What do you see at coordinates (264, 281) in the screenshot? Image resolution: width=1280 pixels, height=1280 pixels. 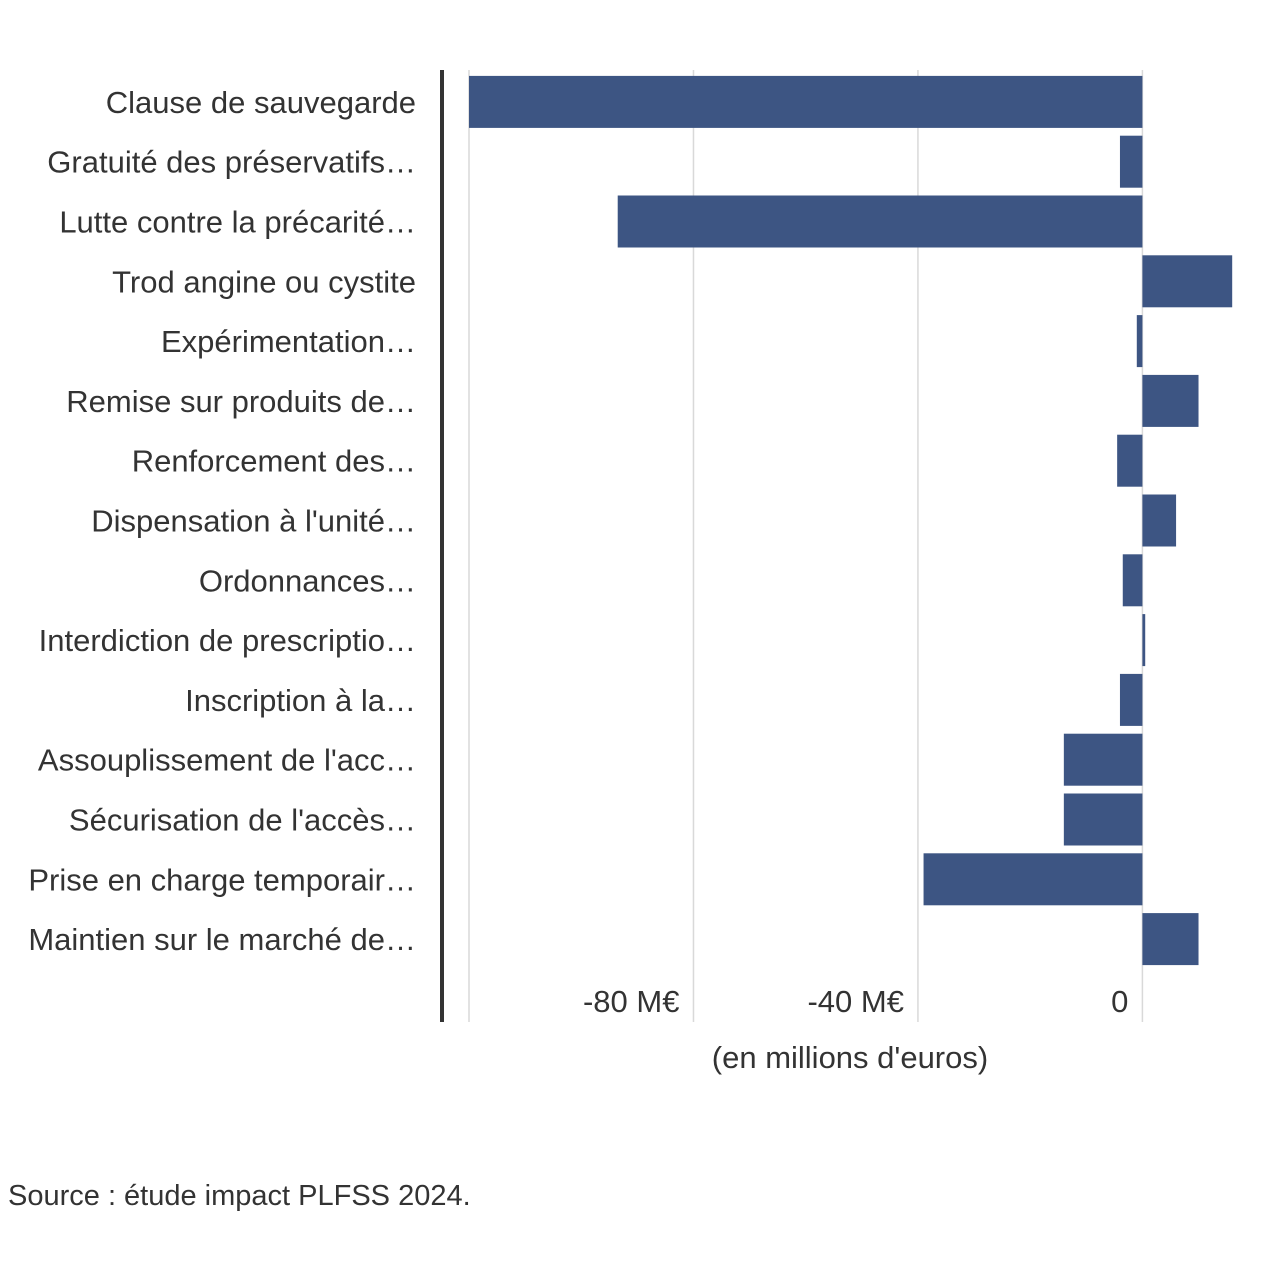 I see `category-label: Trod angine ou cystite` at bounding box center [264, 281].